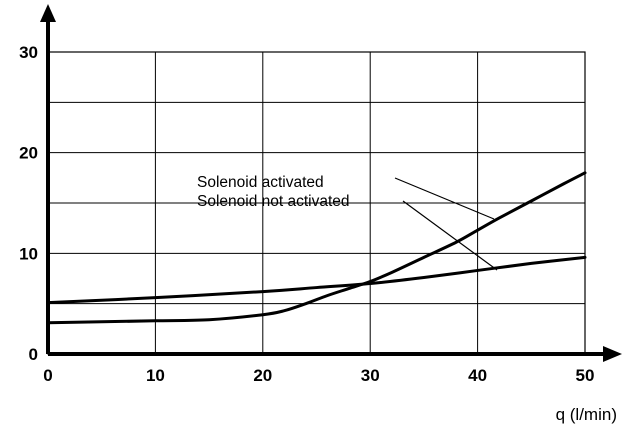 This screenshot has width=628, height=427. I want to click on y-tick-label: 30, so click(28, 52).